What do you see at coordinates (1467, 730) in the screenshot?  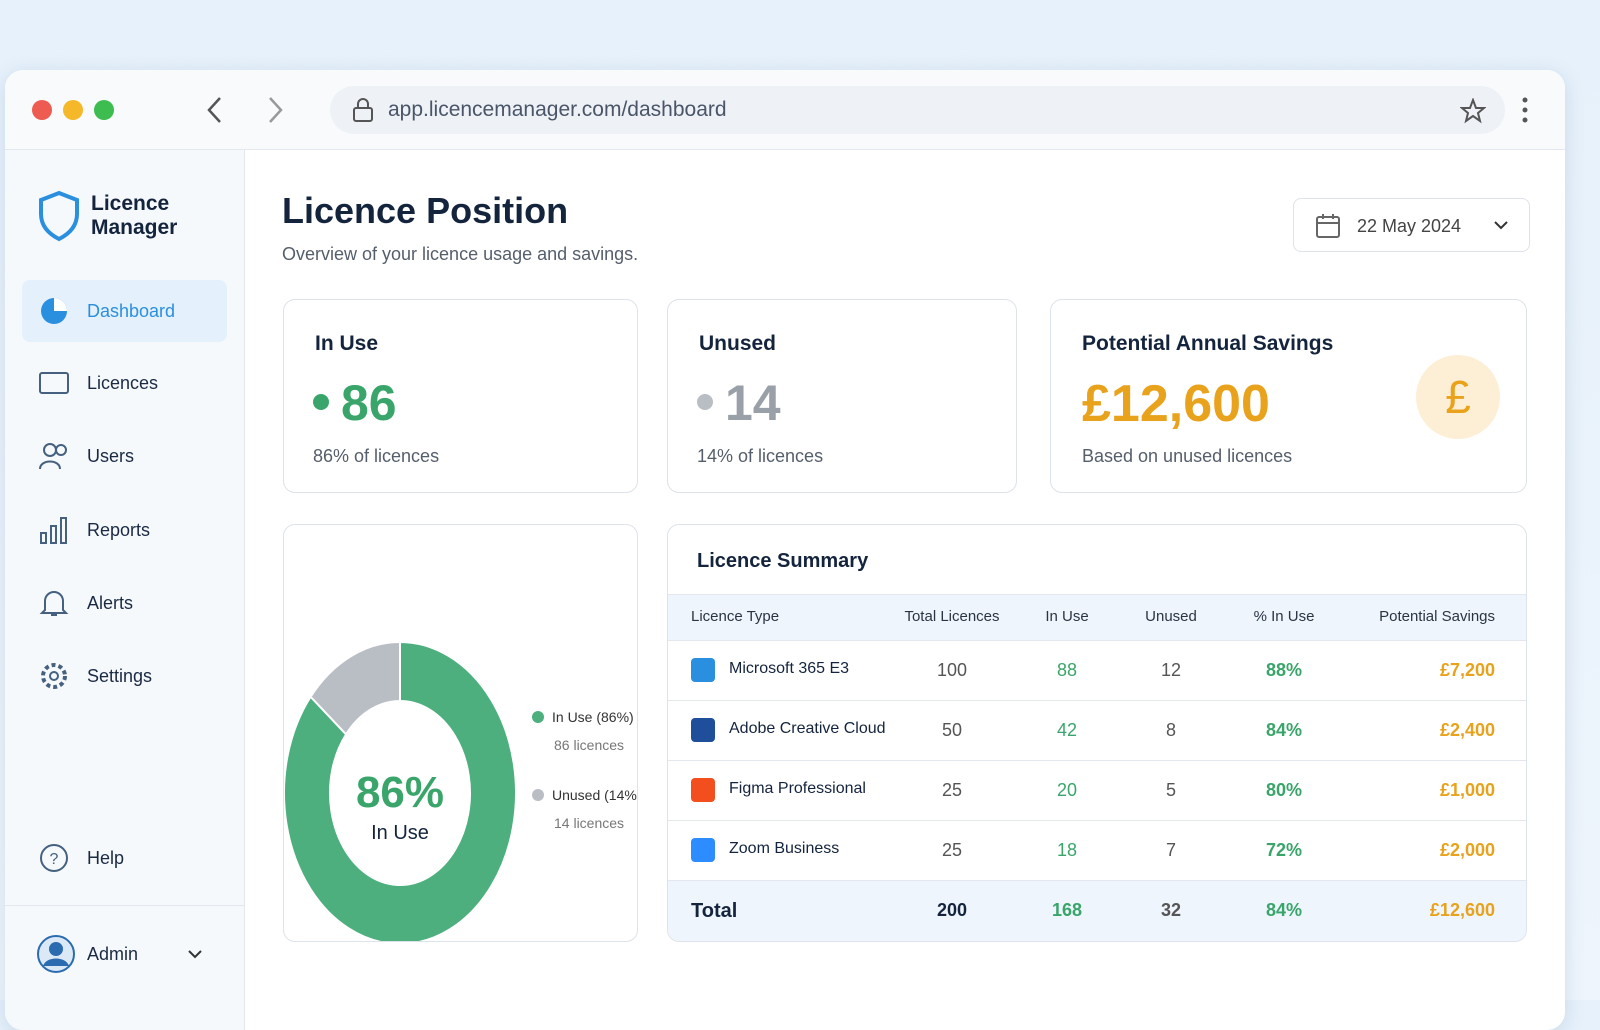 I see `table-cell: £2,400` at bounding box center [1467, 730].